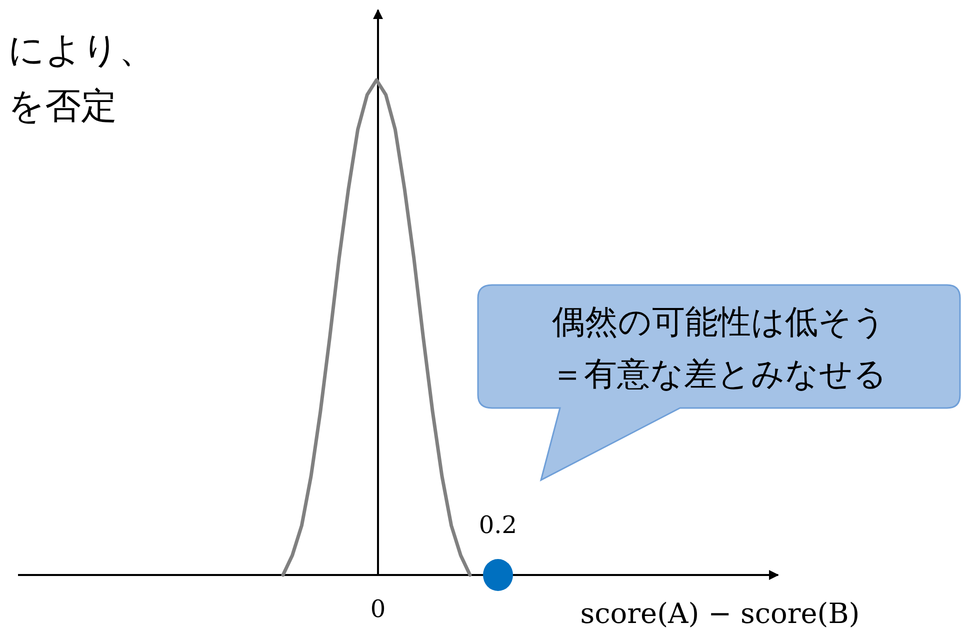 This screenshot has width=963, height=631. What do you see at coordinates (720, 613) in the screenshot?
I see `x-axis-title: score(A) − score(B)` at bounding box center [720, 613].